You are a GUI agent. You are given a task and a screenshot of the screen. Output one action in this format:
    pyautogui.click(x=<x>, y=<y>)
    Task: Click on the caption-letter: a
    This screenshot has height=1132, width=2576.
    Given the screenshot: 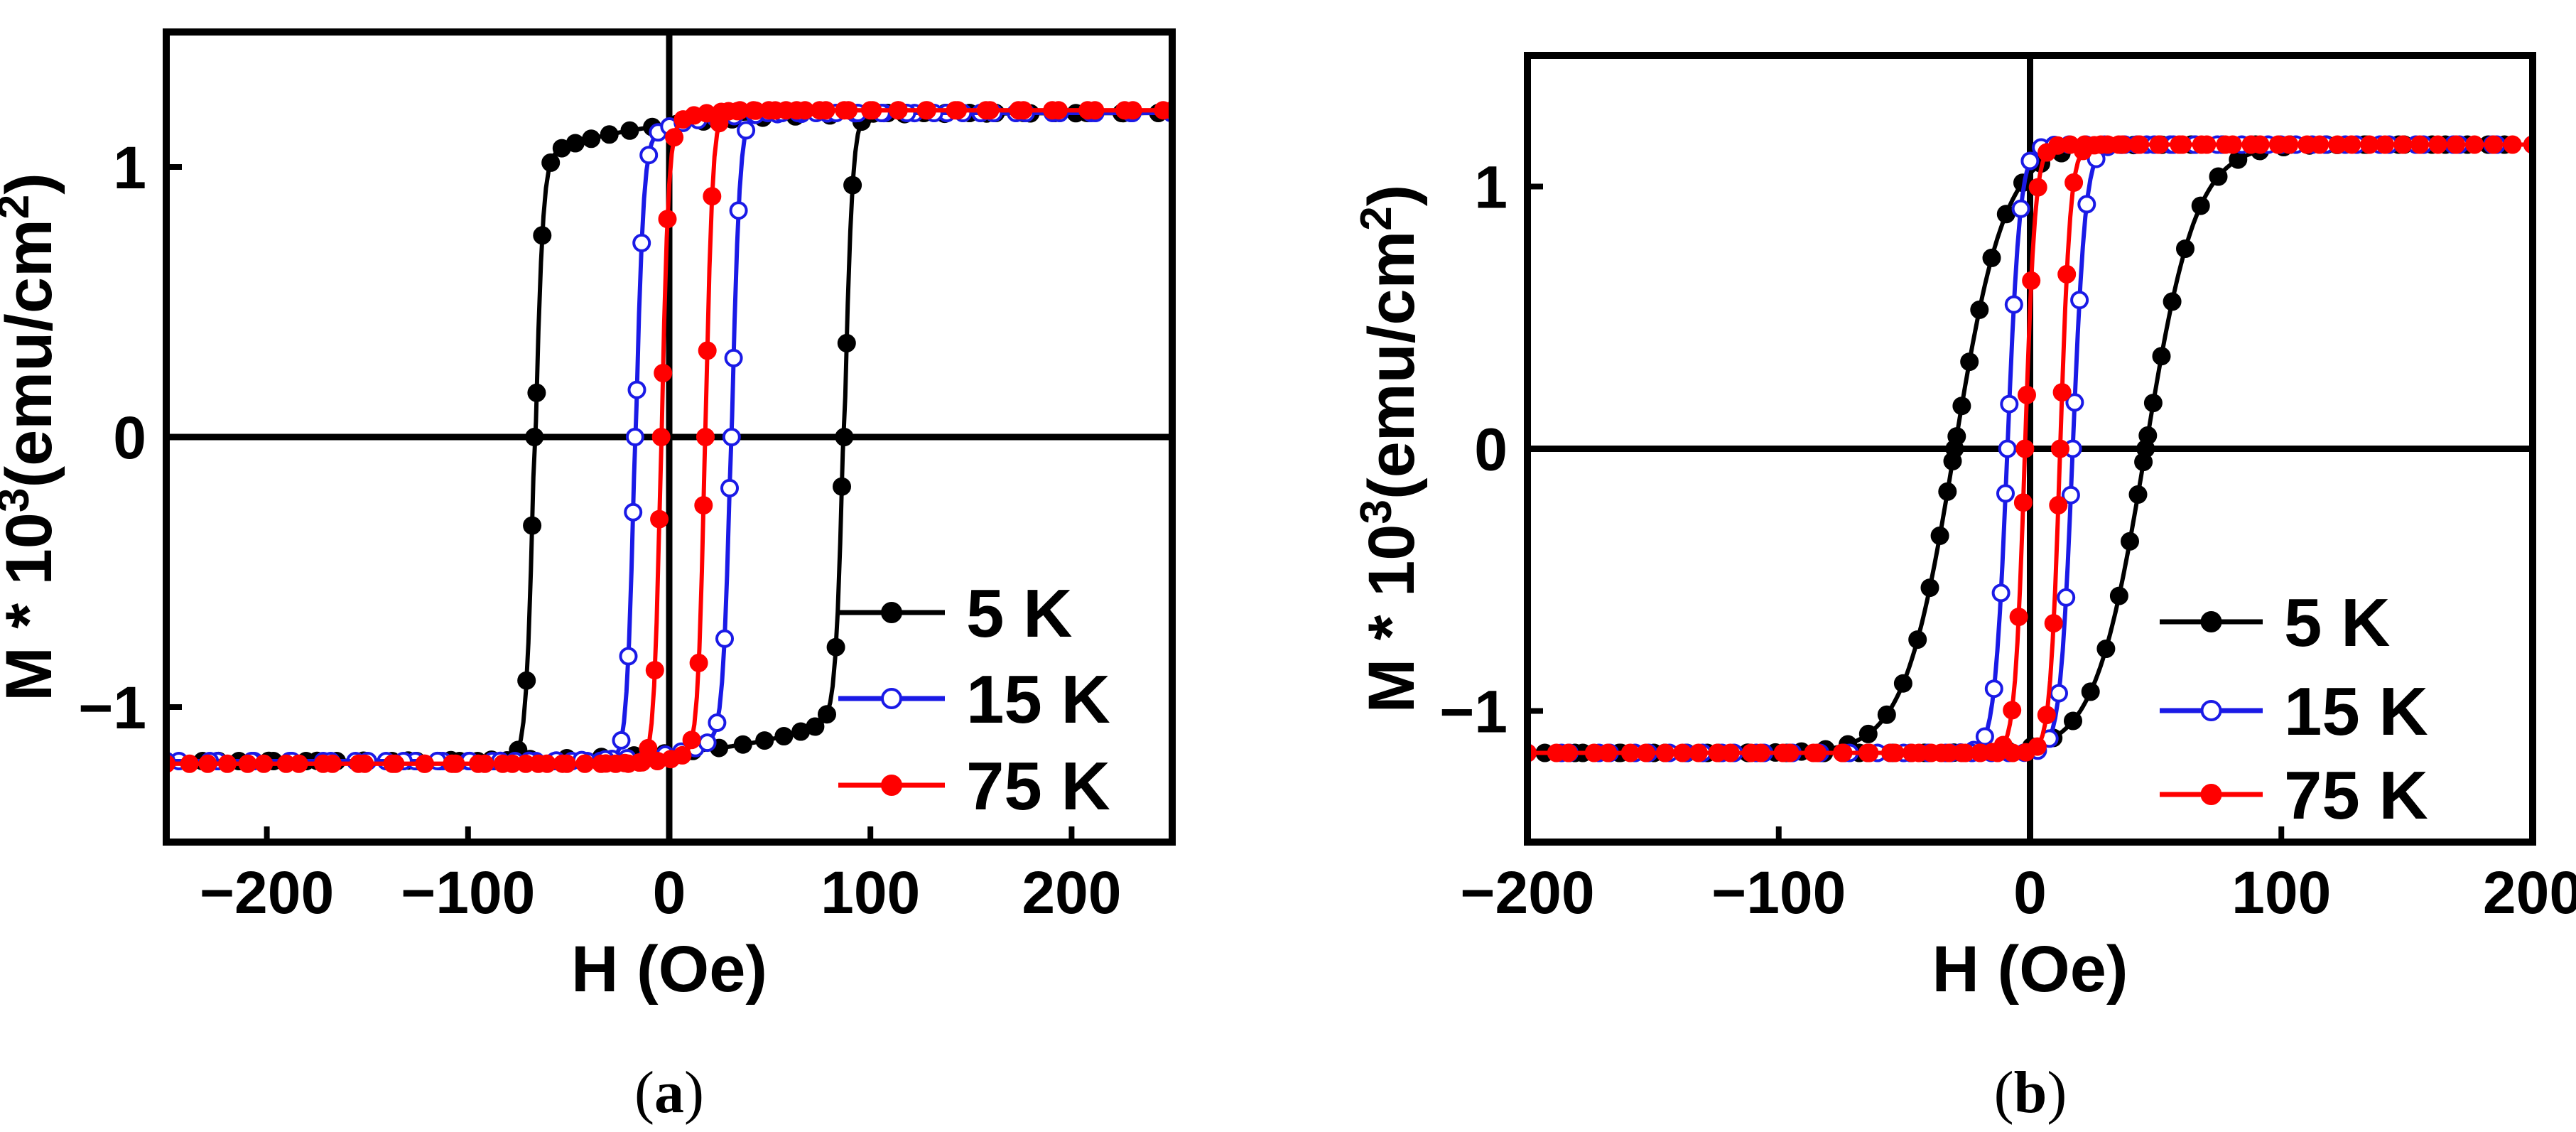 What is the action you would take?
    pyautogui.click(x=669, y=1093)
    